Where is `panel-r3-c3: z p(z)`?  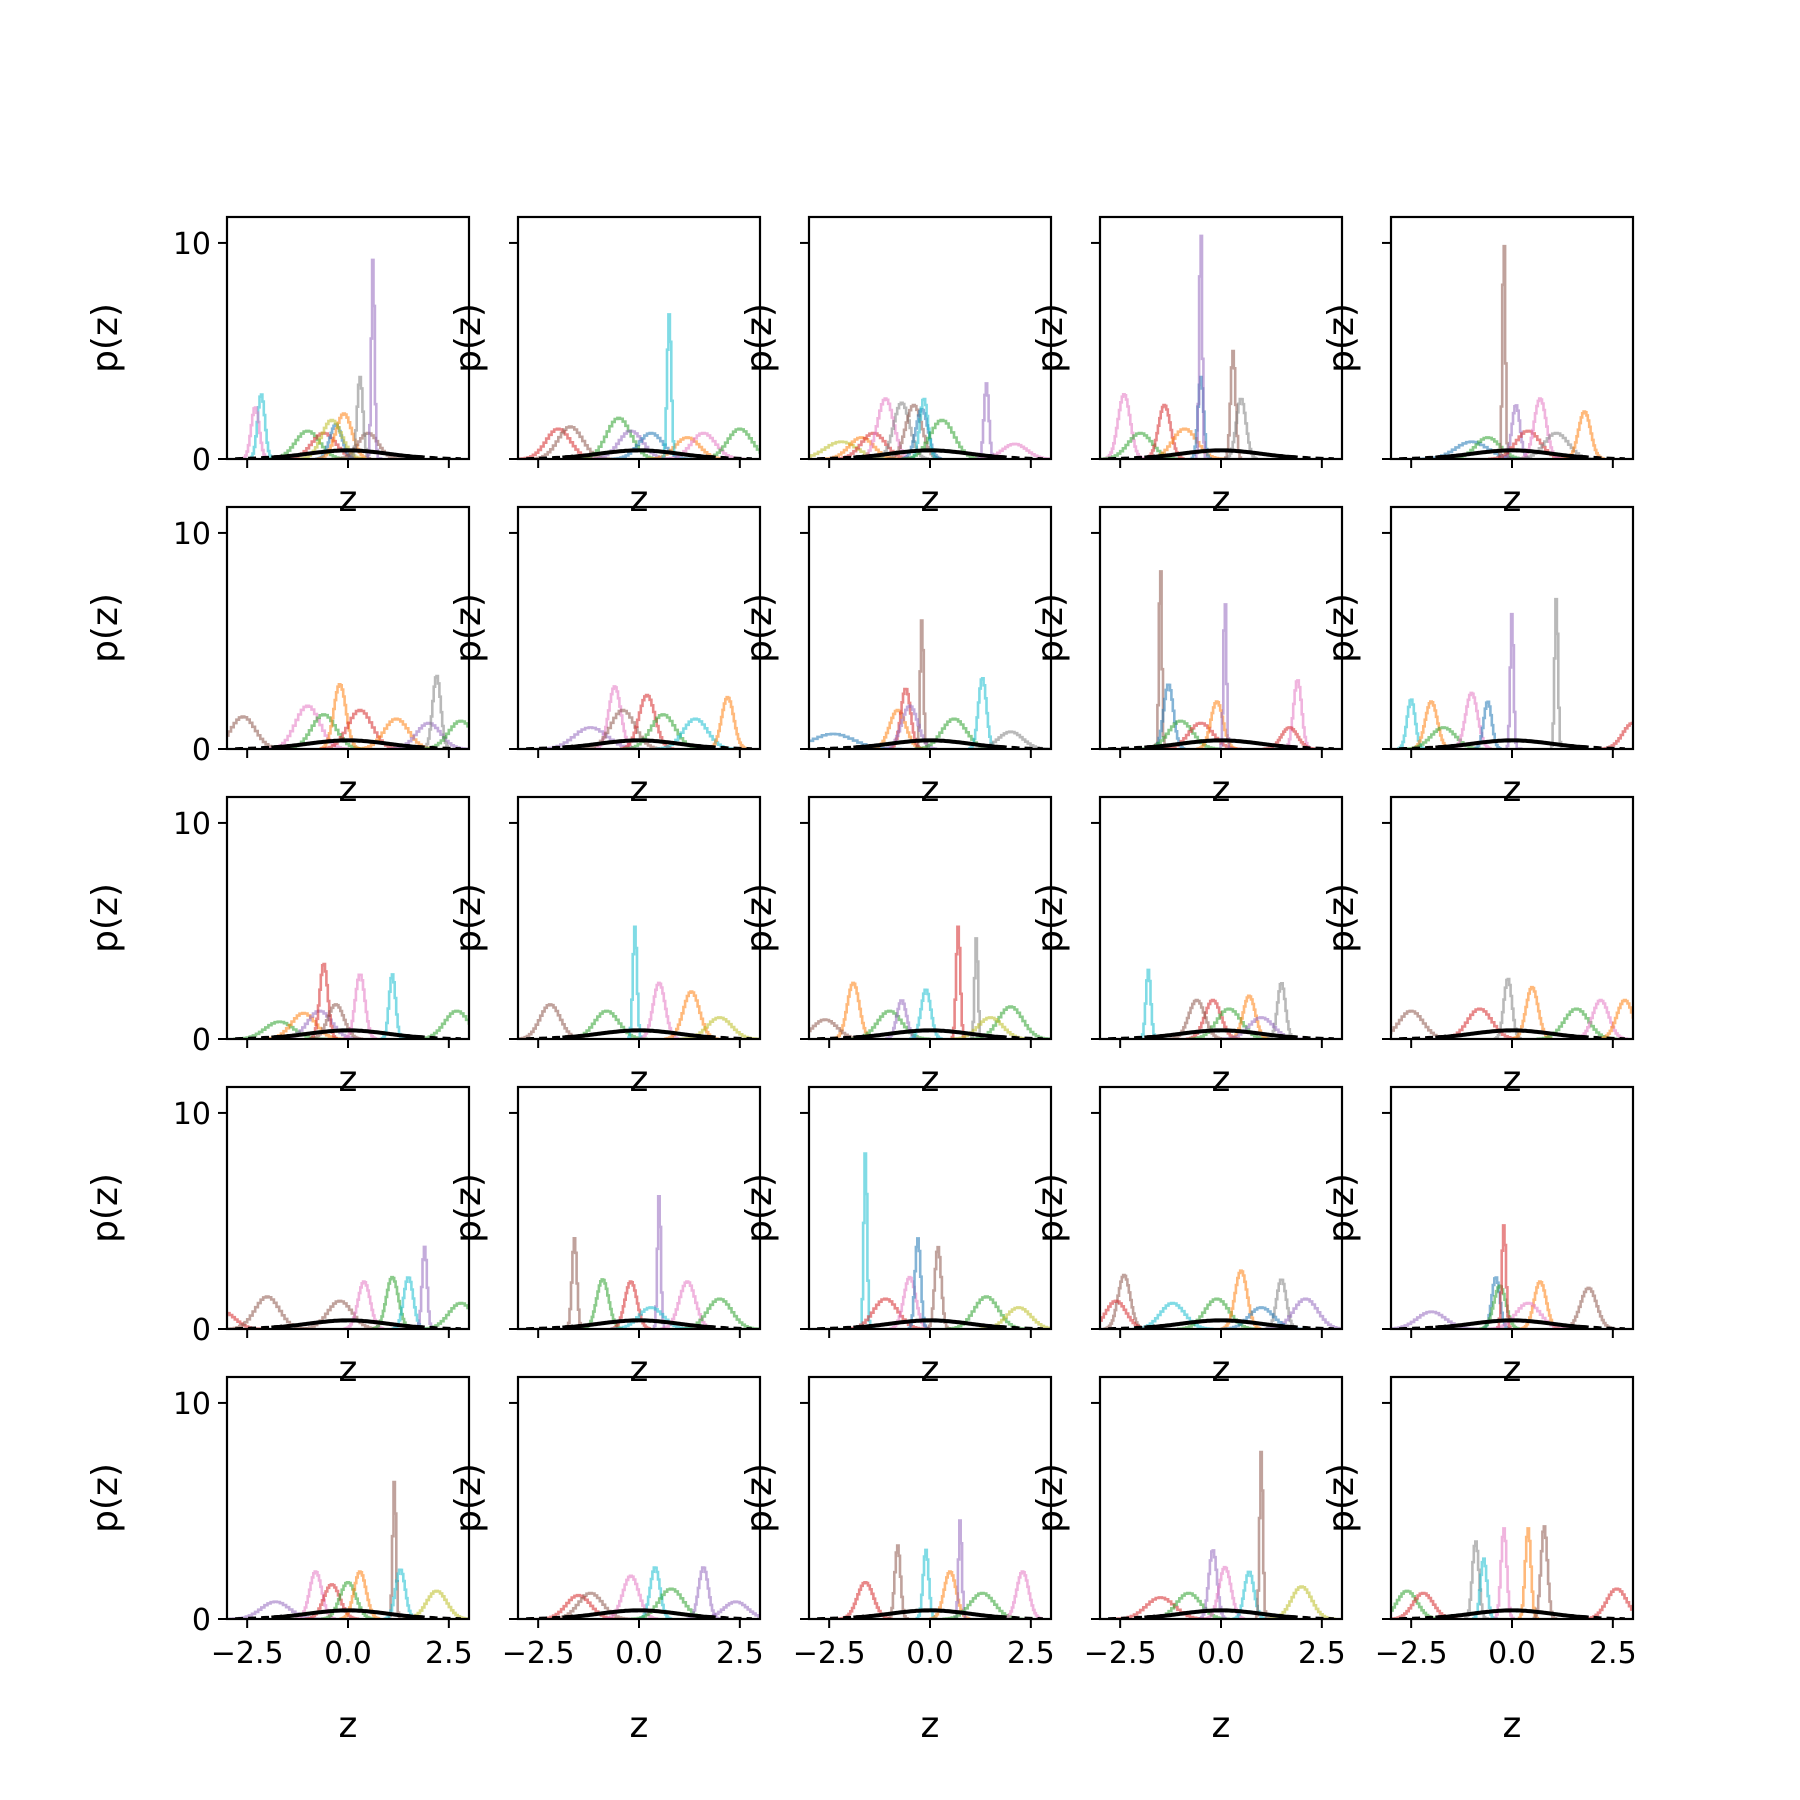 panel-r3-c3: z p(z) is located at coordinates (1187, 1237).